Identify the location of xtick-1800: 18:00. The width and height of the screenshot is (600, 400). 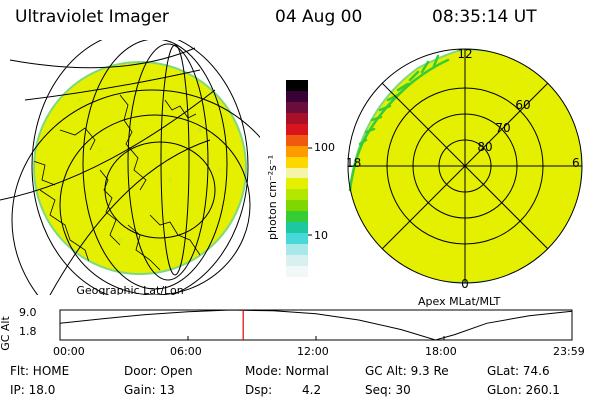
(441, 351).